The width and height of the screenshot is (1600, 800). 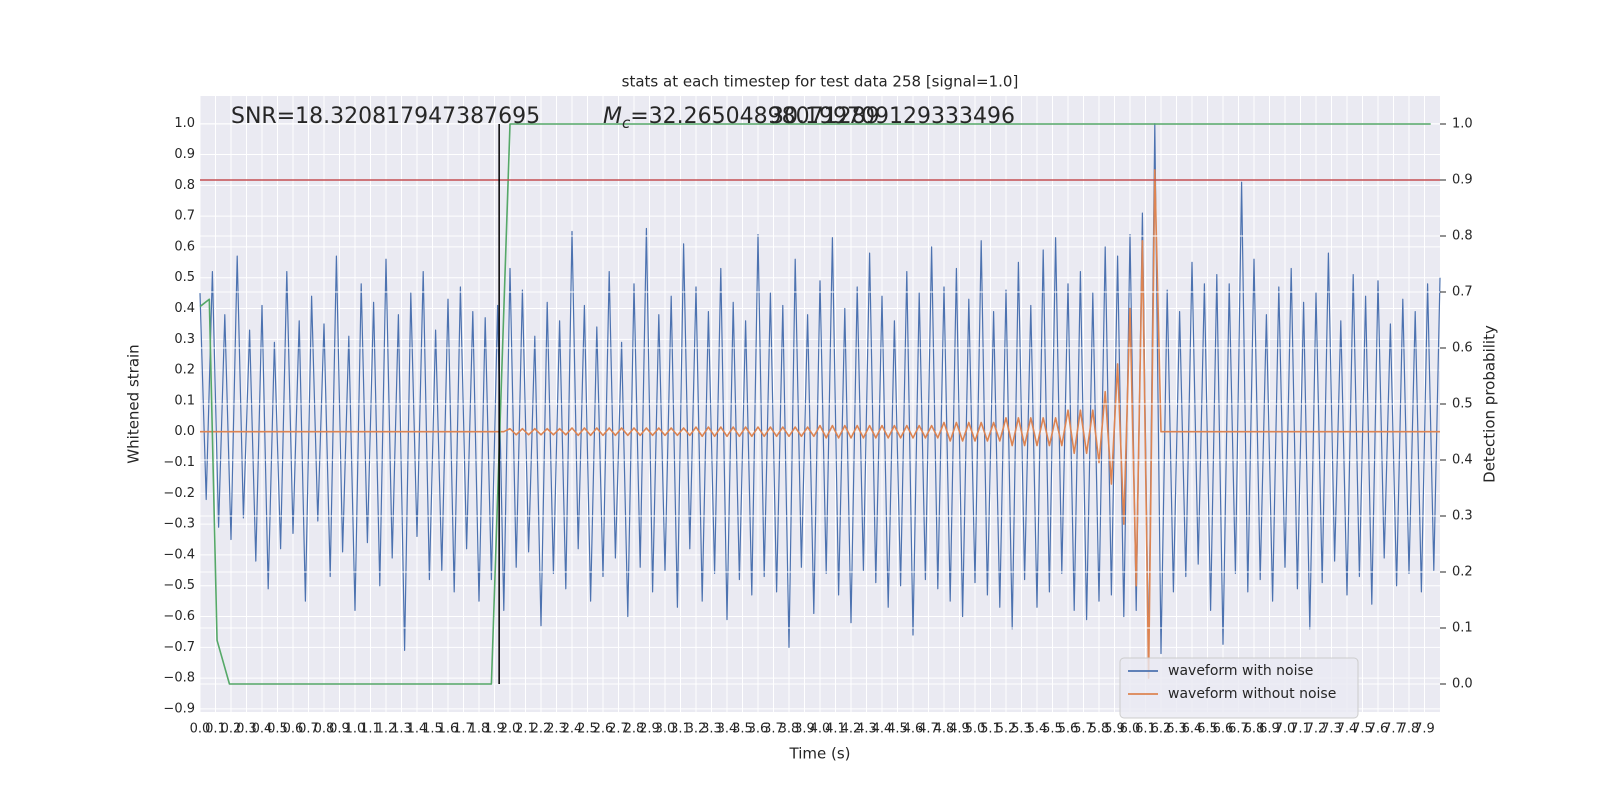 I want to click on x-tick-label: 6.5, so click(x=1207, y=729).